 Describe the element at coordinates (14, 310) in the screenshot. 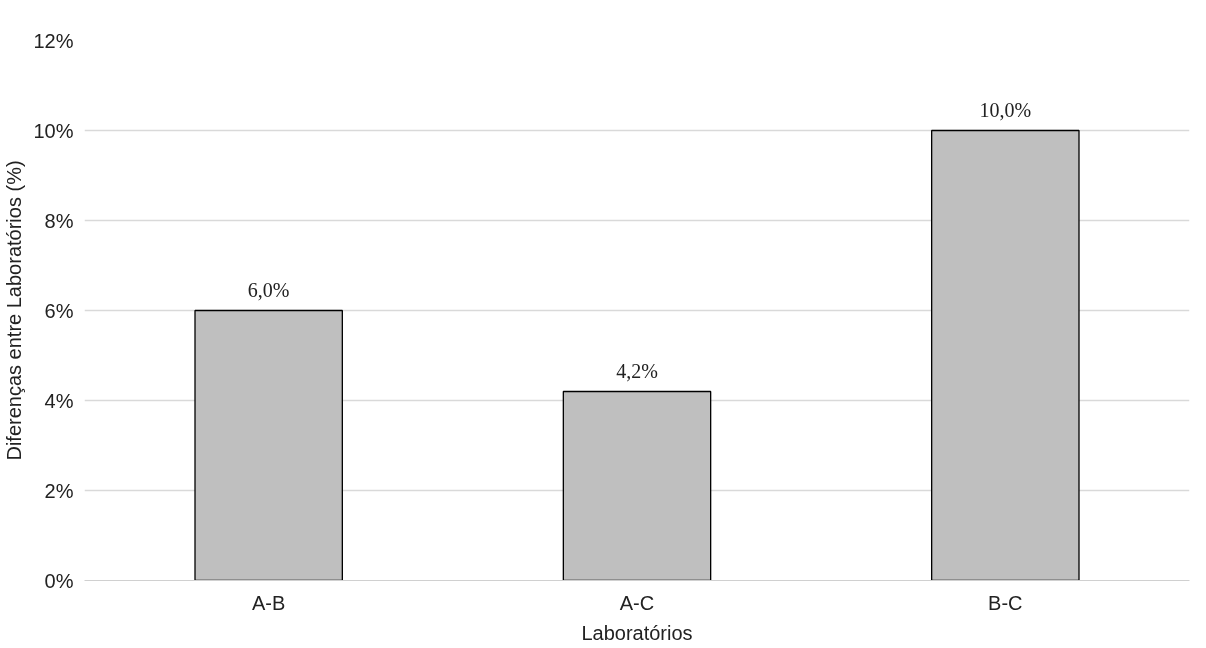

I see `y-axis-title: Diferenças entre Laboratórios (%)` at that location.